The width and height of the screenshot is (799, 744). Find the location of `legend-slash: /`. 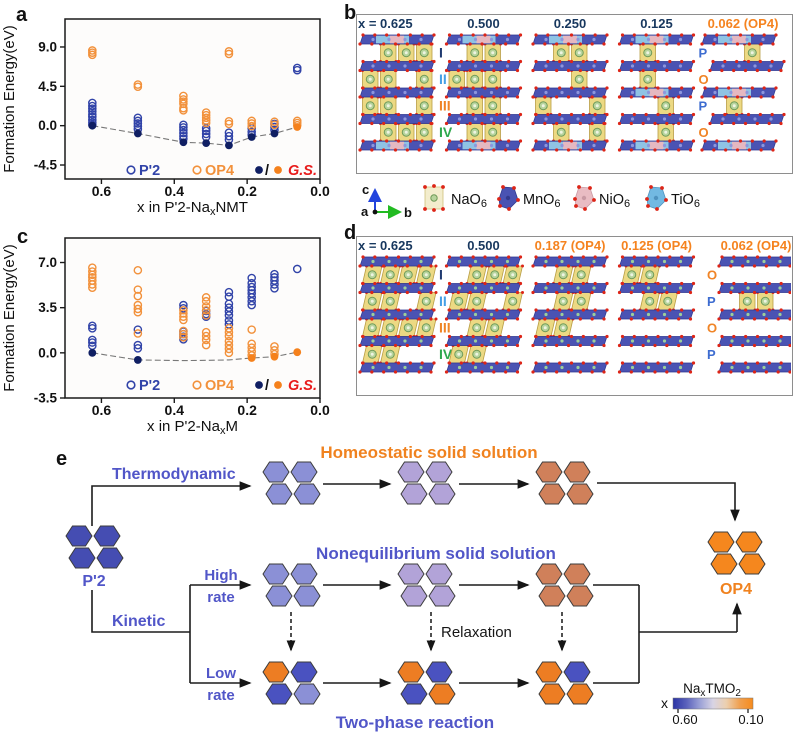

legend-slash: / is located at coordinates (267, 171).